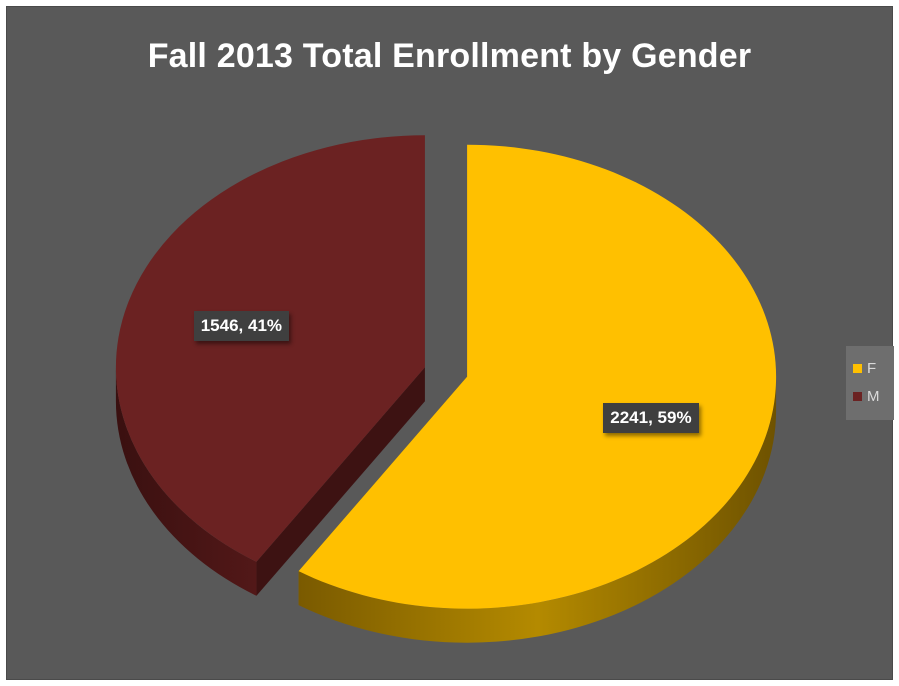 The image size is (899, 686). I want to click on slice-m-wall-start, so click(340, 481).